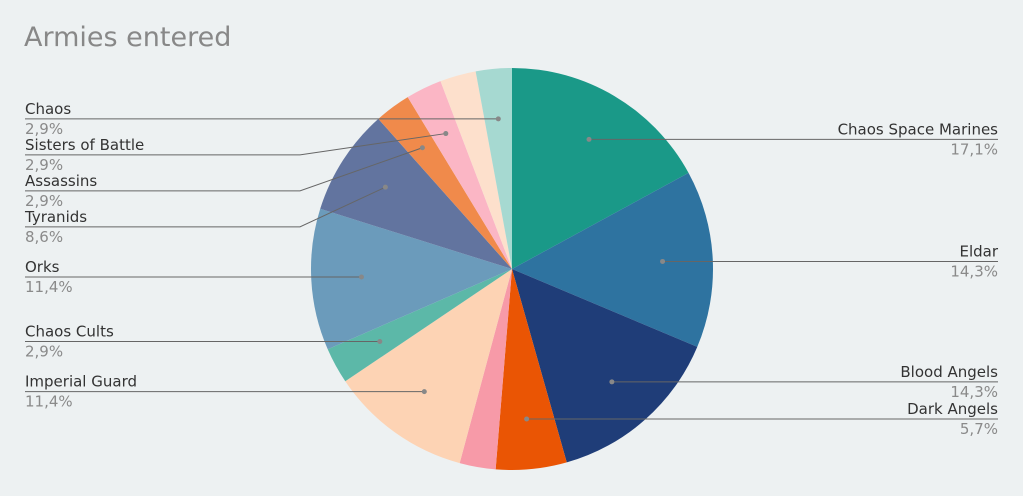 The width and height of the screenshot is (1023, 496). Describe the element at coordinates (127, 37) in the screenshot. I see `chart-title: Armies entered` at that location.